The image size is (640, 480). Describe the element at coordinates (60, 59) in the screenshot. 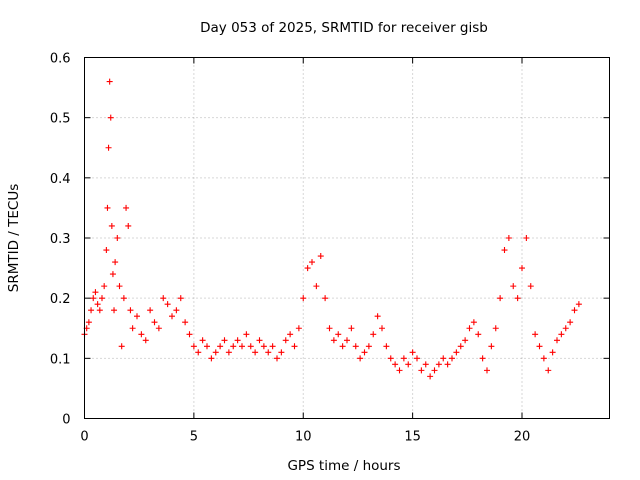

I see `y-tick-label: 0.6` at that location.